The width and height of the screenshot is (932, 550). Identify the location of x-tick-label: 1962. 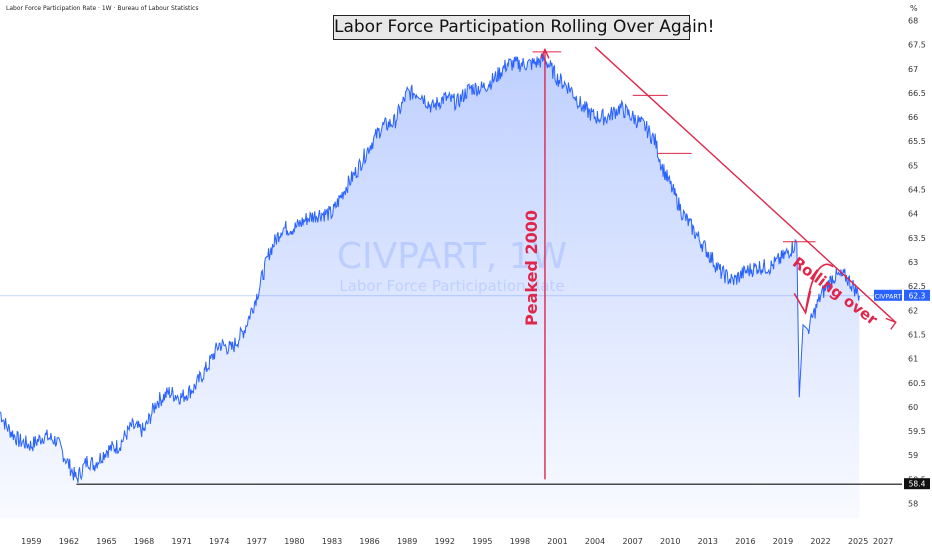
(69, 541).